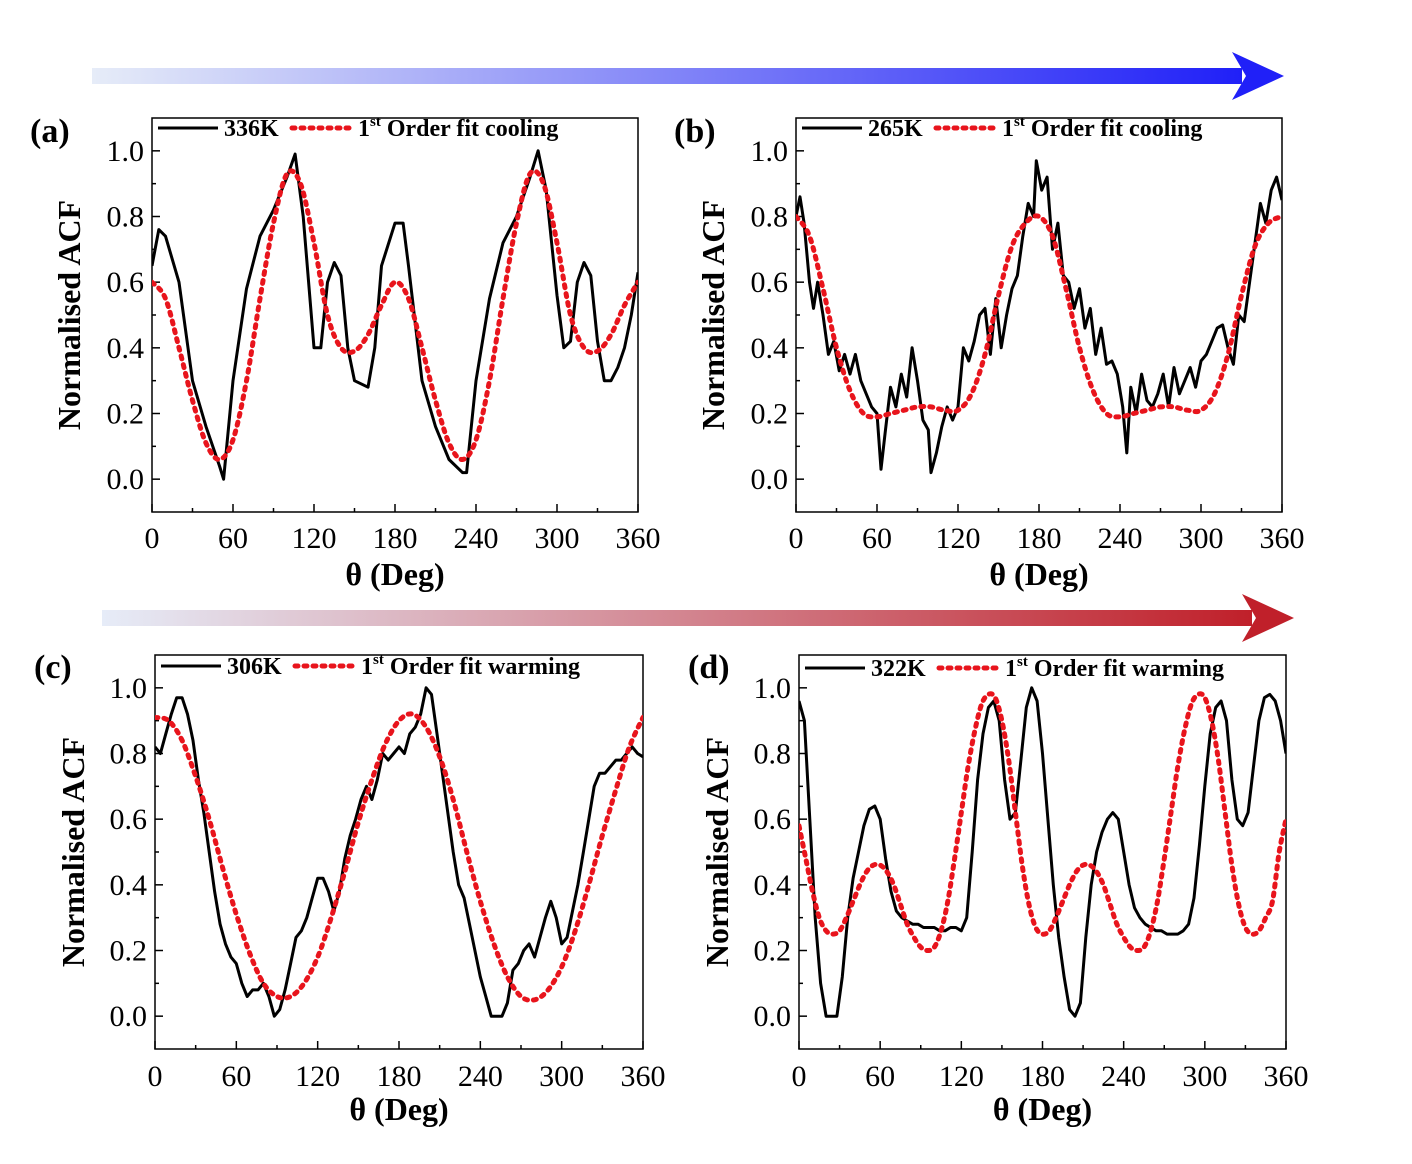 The height and width of the screenshot is (1164, 1412). Describe the element at coordinates (695, 131) in the screenshot. I see `panel-label: (b)` at that location.